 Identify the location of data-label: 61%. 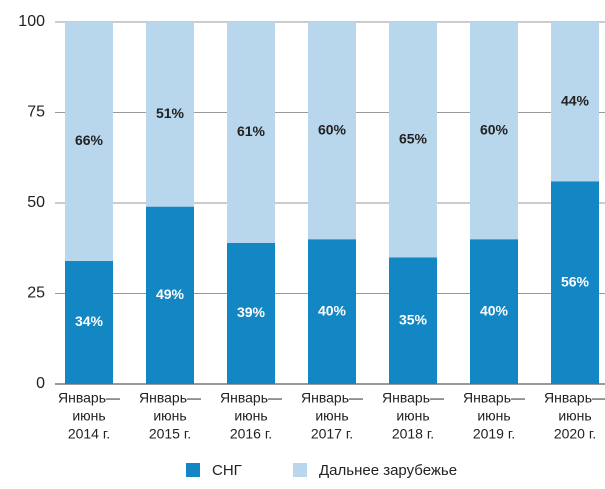
(251, 131).